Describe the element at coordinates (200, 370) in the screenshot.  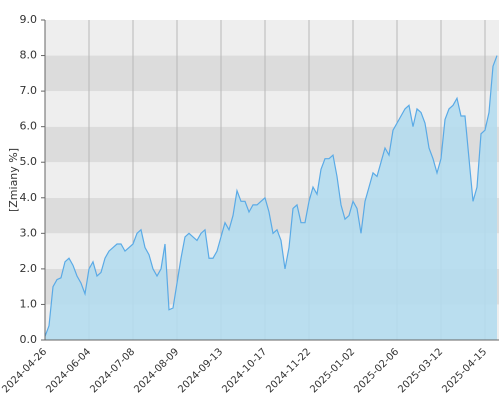
I see `x-tick-label: 2024-09-13` at that location.